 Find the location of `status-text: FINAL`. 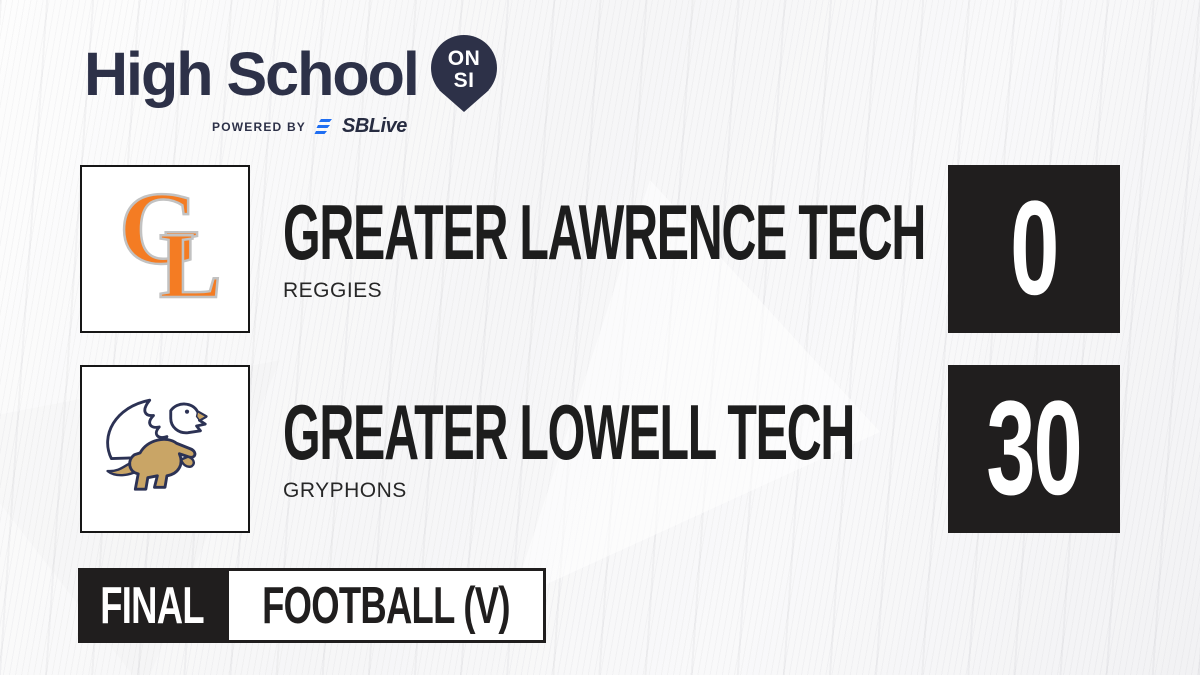

status-text: FINAL is located at coordinates (152, 605).